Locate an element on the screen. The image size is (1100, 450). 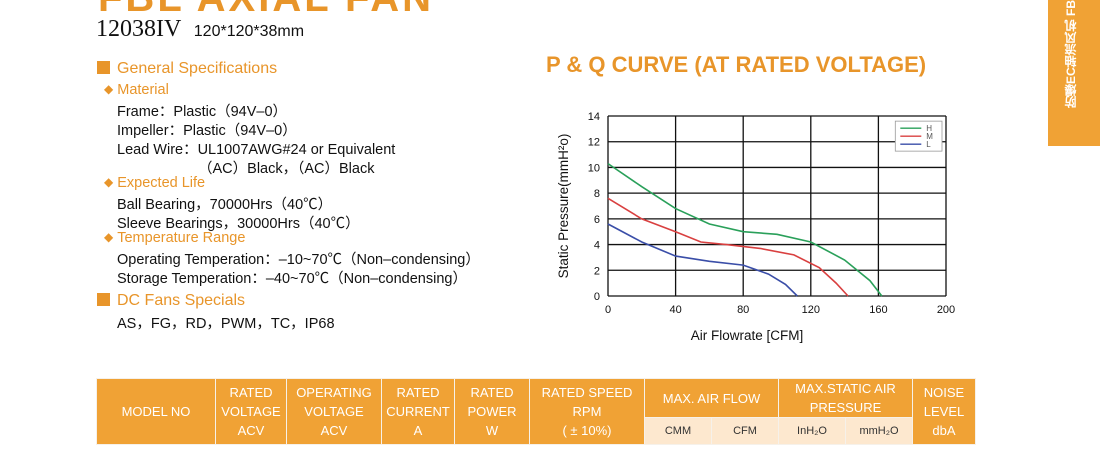
y-tick-label: 12 is located at coordinates (594, 143).